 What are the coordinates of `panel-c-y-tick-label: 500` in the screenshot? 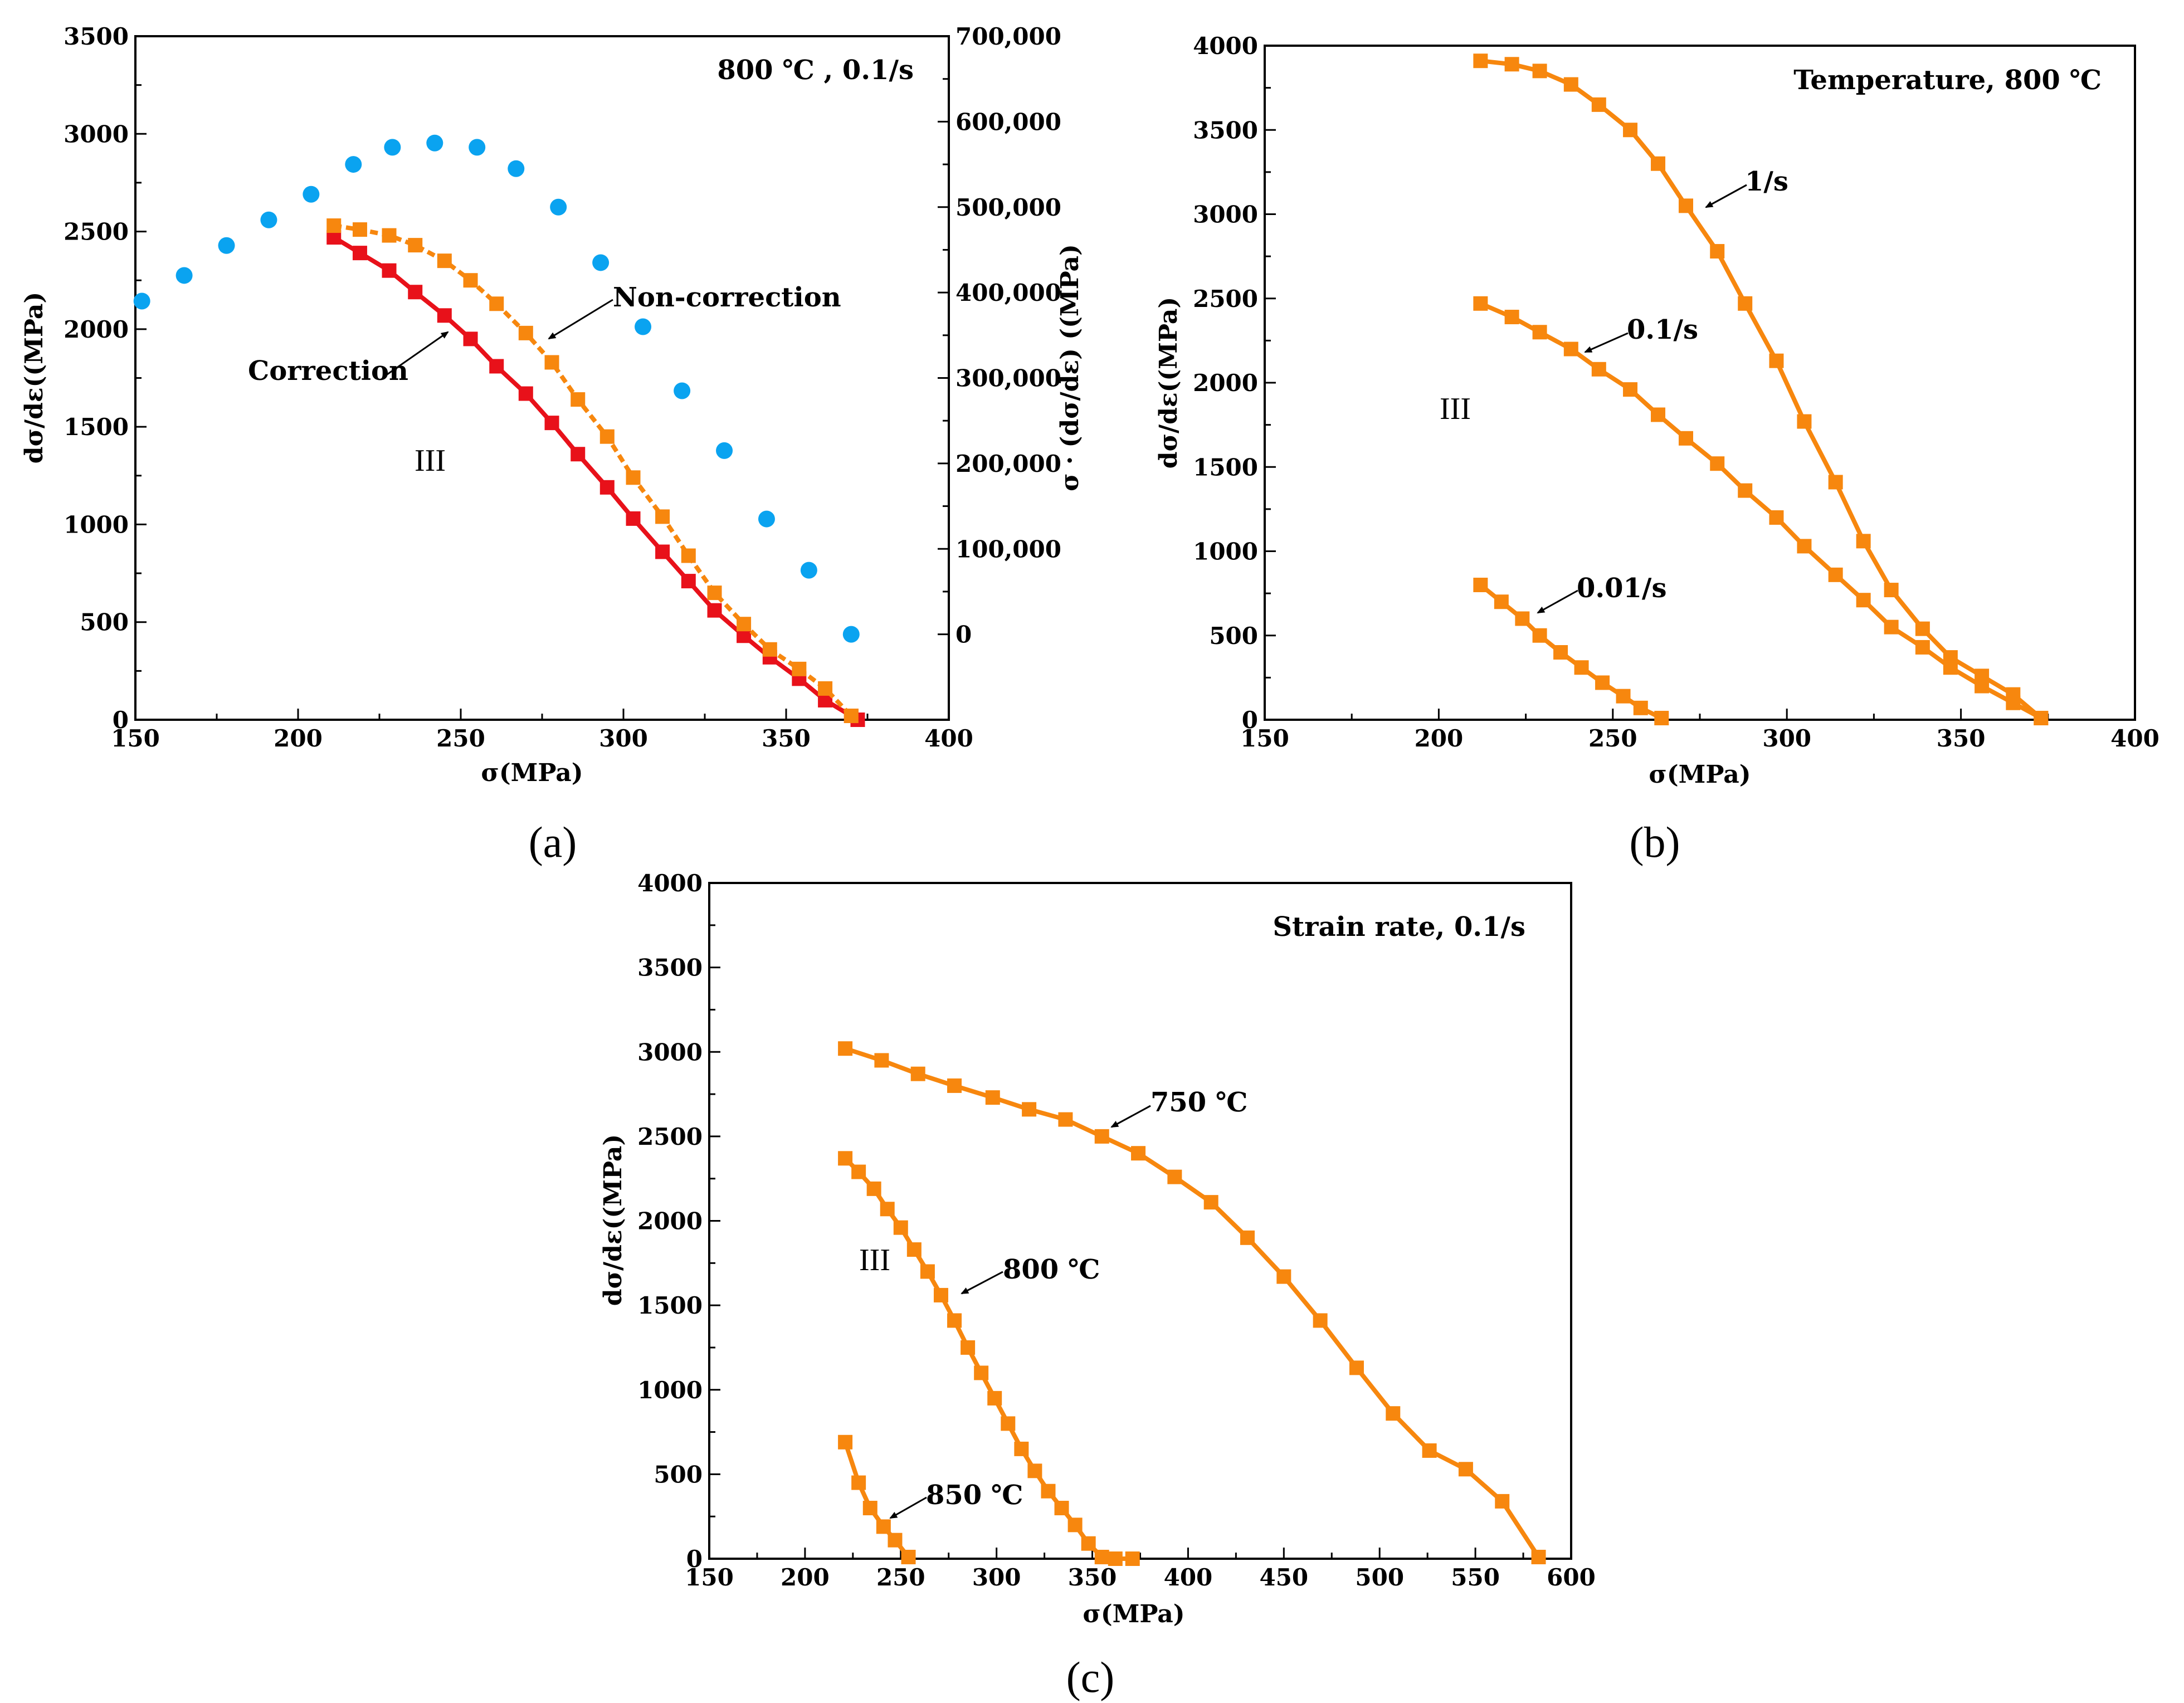 It's located at (679, 1474).